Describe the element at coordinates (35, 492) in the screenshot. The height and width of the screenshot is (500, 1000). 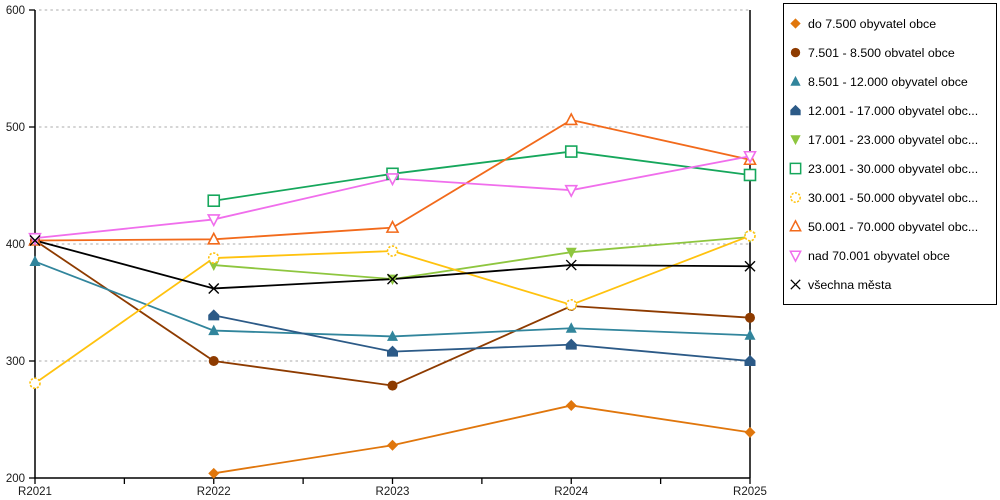
I see `x-axis-tick-label: R2021` at that location.